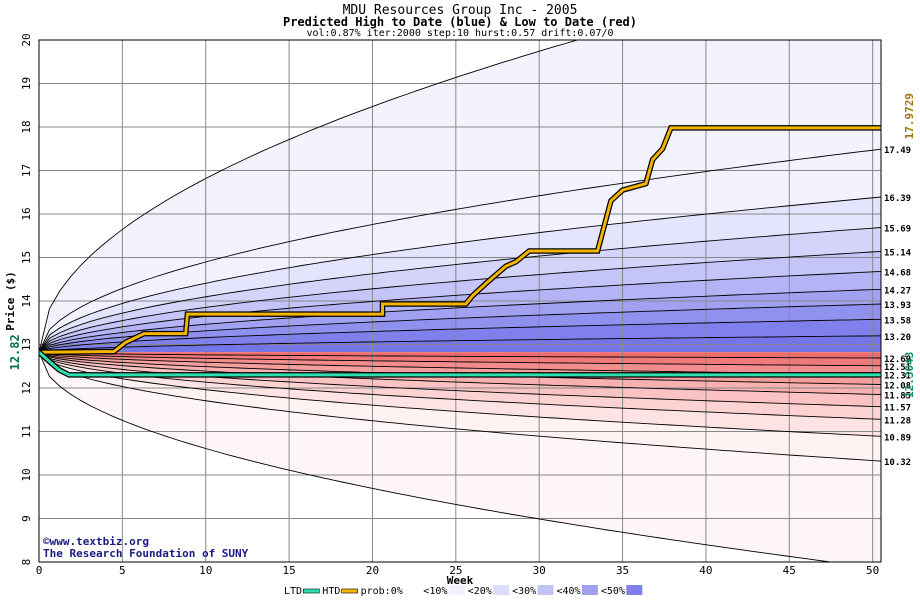 The height and width of the screenshot is (600, 920). What do you see at coordinates (39, 570) in the screenshot?
I see `x-tick-label: 0` at bounding box center [39, 570].